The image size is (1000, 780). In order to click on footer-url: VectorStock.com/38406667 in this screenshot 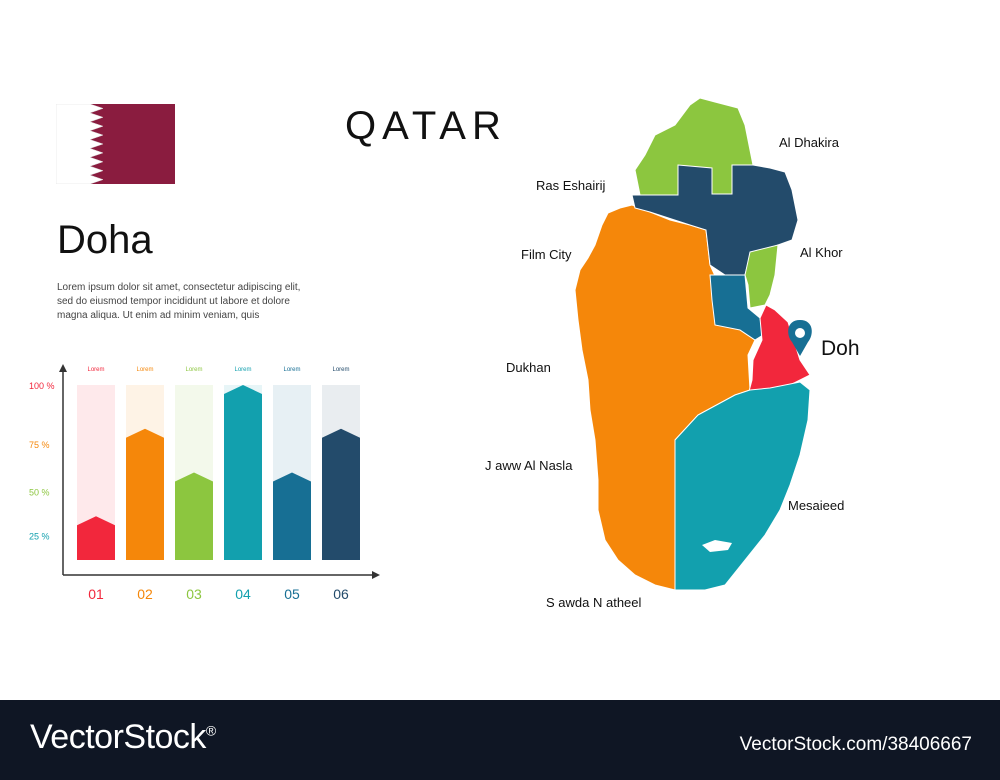, I will do `click(855, 744)`.